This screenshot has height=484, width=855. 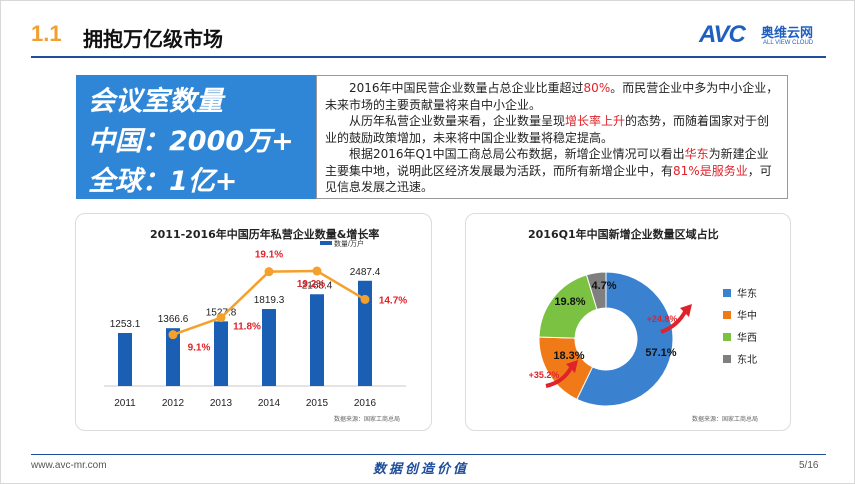 What do you see at coordinates (326, 243) in the screenshot?
I see `legend-bar-swatch` at bounding box center [326, 243].